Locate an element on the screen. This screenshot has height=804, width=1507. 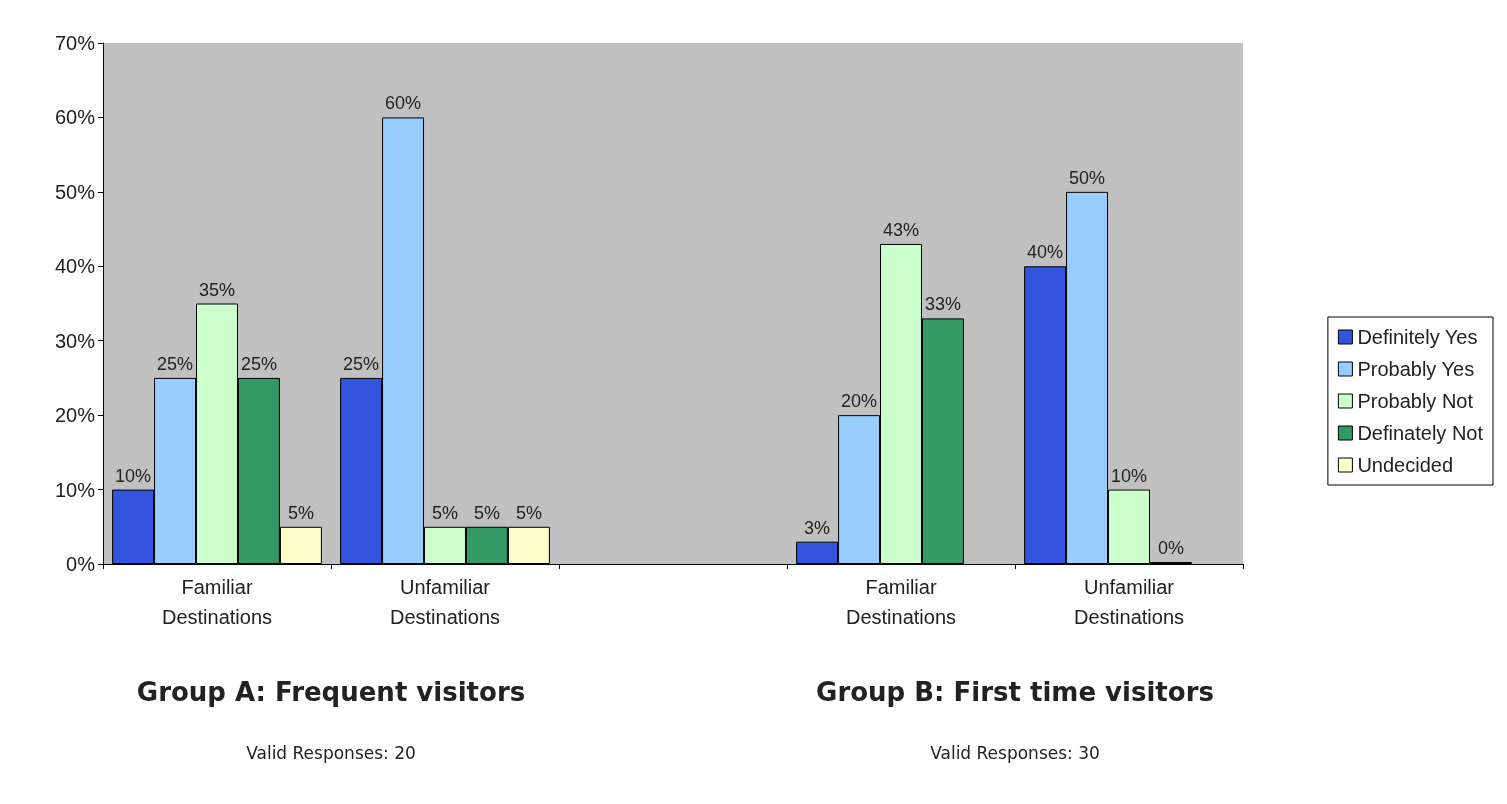
y-tick-label: 50% is located at coordinates (75, 191).